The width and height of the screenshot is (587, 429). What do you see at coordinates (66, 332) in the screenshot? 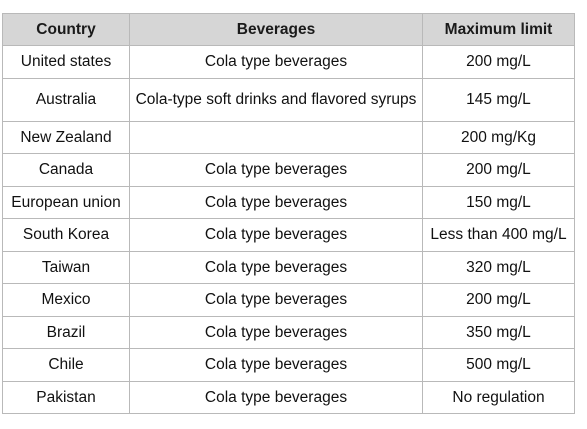
I see `country-cell: Brazil` at bounding box center [66, 332].